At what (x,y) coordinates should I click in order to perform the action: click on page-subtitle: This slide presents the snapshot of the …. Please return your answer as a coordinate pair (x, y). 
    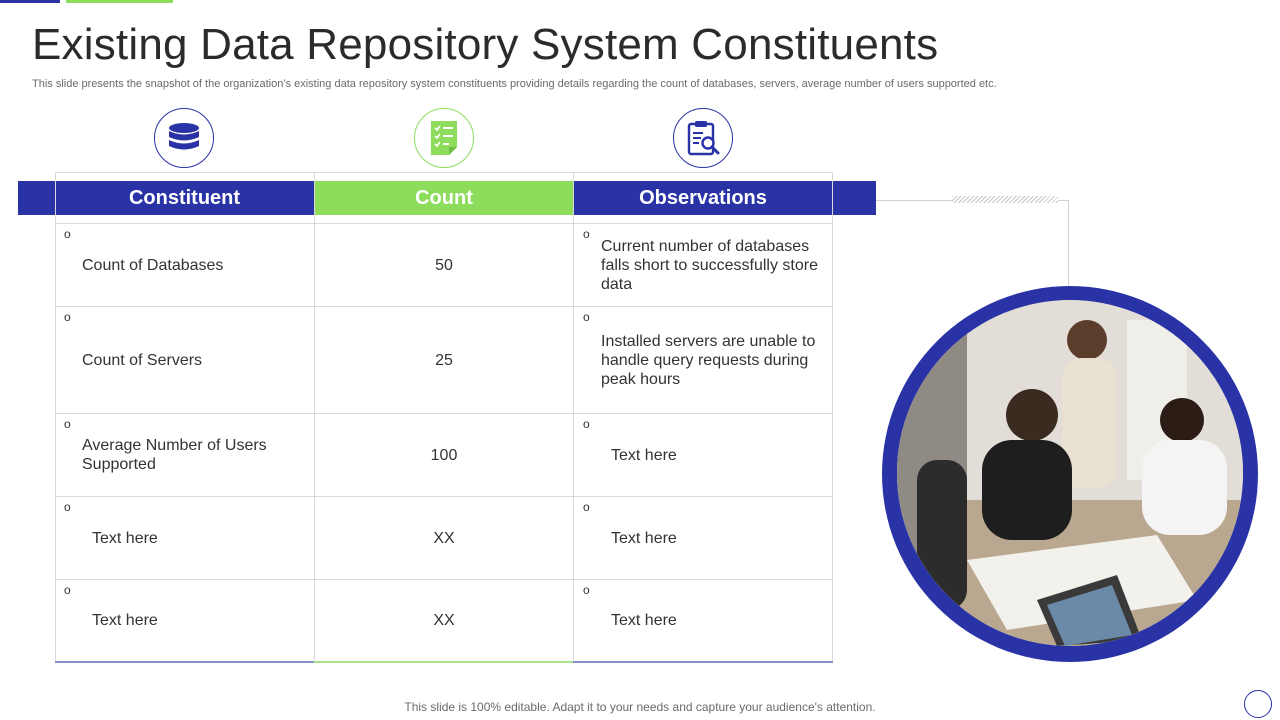
    Looking at the image, I should click on (514, 84).